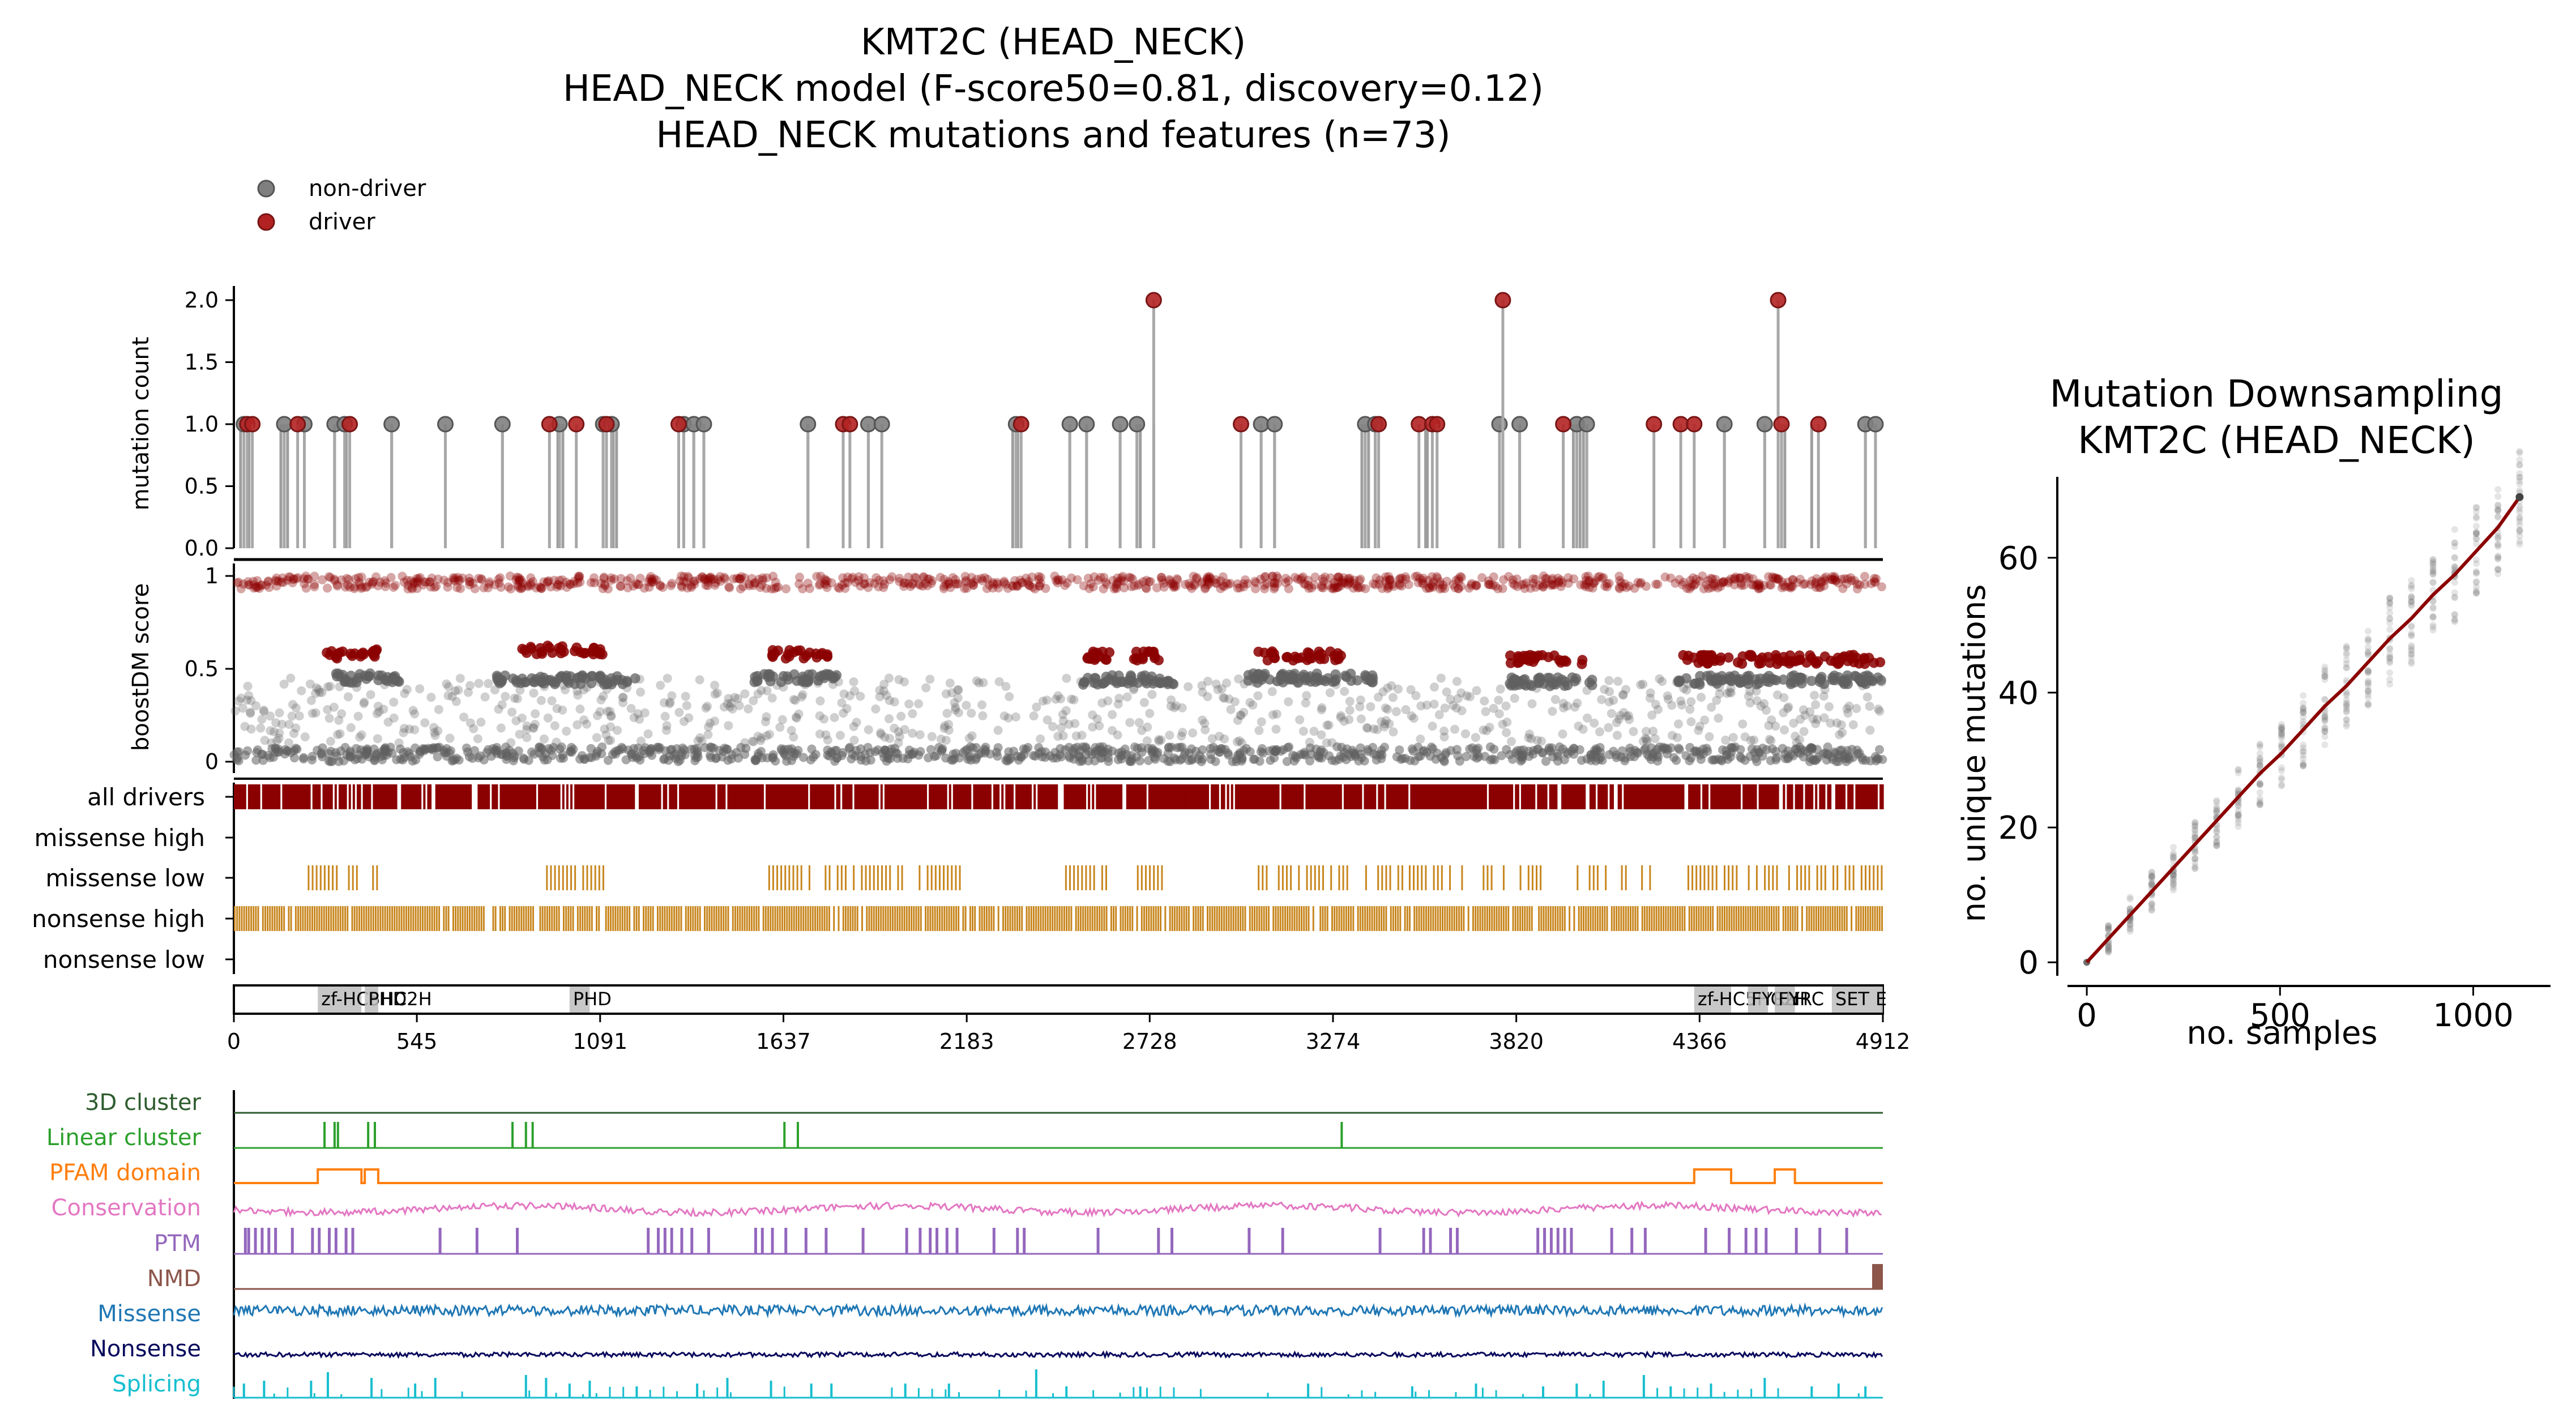 The width and height of the screenshot is (2576, 1426). Describe the element at coordinates (1120, 424) in the screenshot. I see `nondriver-point` at that location.